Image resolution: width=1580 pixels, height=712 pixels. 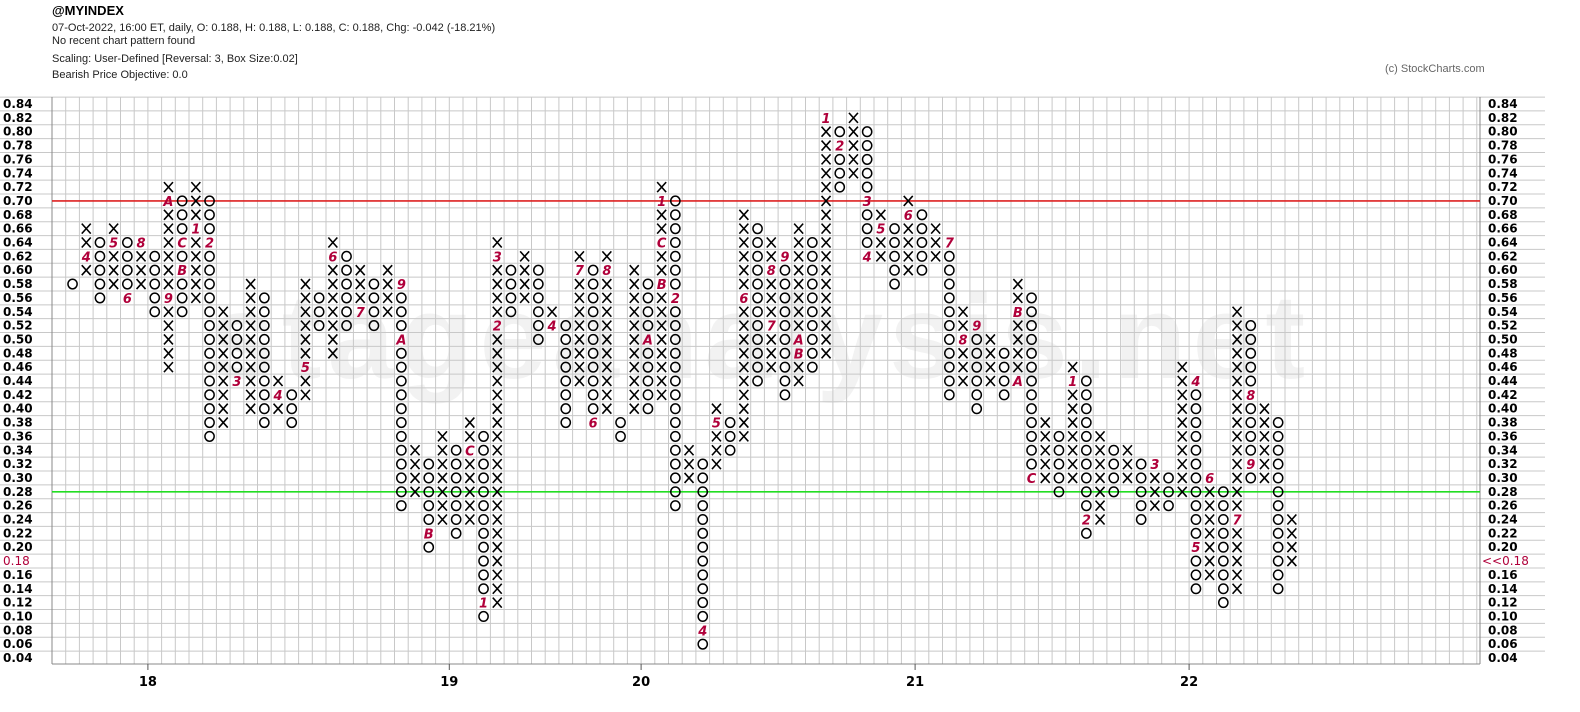 What do you see at coordinates (18, 395) in the screenshot?
I see `y-tick-label-left: 0.42` at bounding box center [18, 395].